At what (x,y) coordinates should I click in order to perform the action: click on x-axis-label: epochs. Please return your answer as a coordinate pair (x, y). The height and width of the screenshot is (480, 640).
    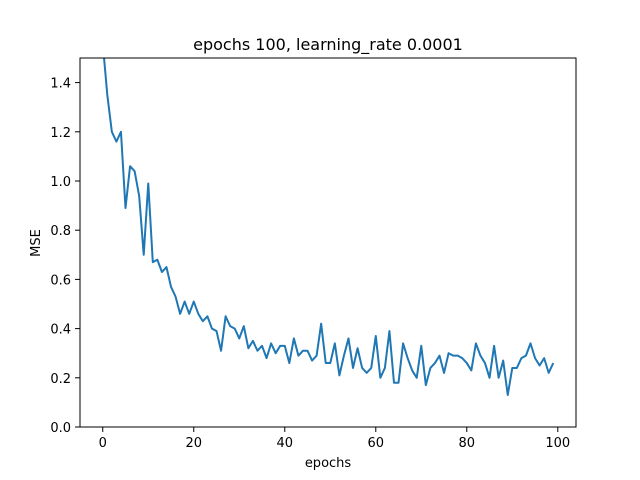
    Looking at the image, I should click on (328, 463).